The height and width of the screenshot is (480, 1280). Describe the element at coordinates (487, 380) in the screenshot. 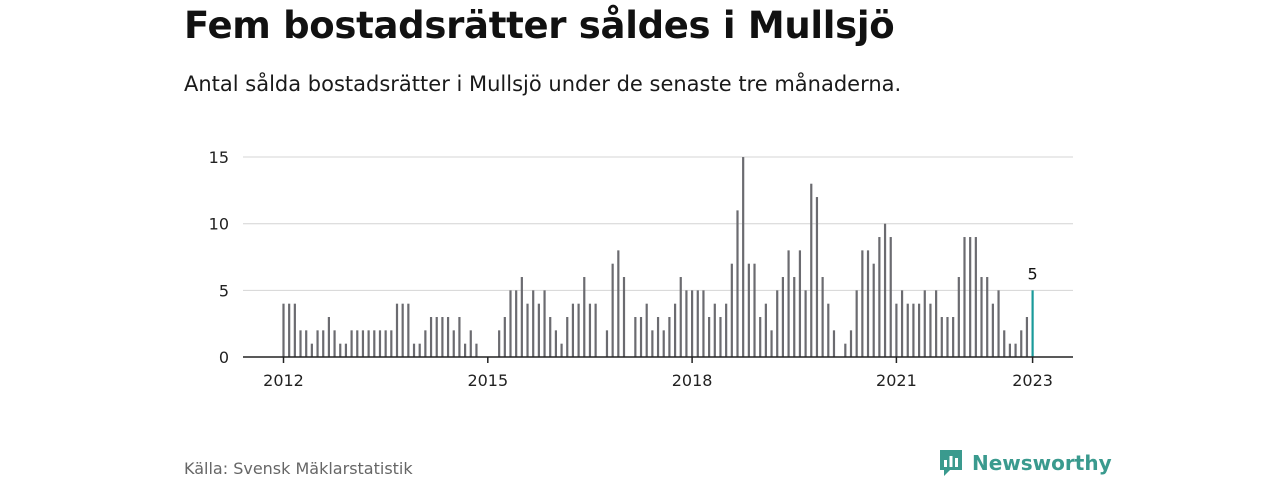

I see `x-tick-label: 2015` at that location.